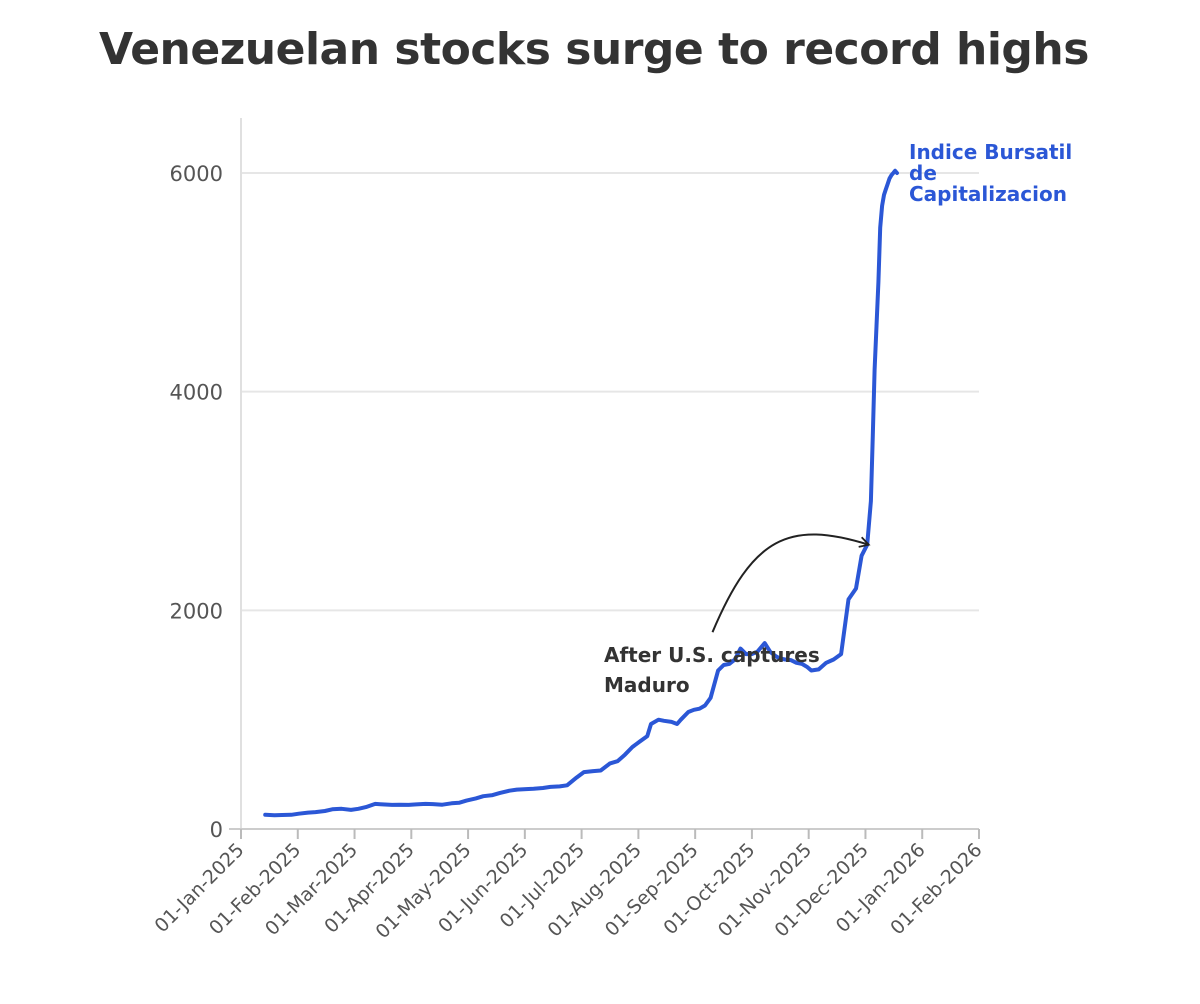 The height and width of the screenshot is (1004, 1200). Describe the element at coordinates (988, 194) in the screenshot. I see `series-label-line-2: Capitalizacion` at that location.